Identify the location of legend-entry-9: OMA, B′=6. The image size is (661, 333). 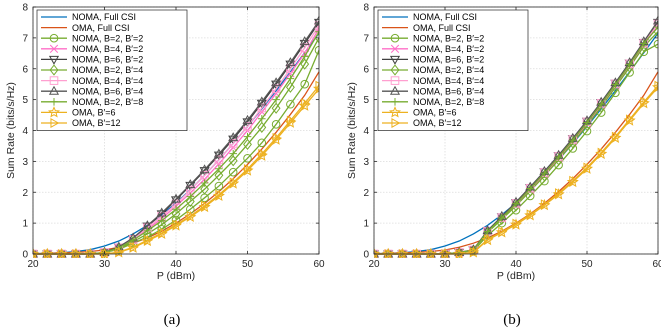
(93, 113).